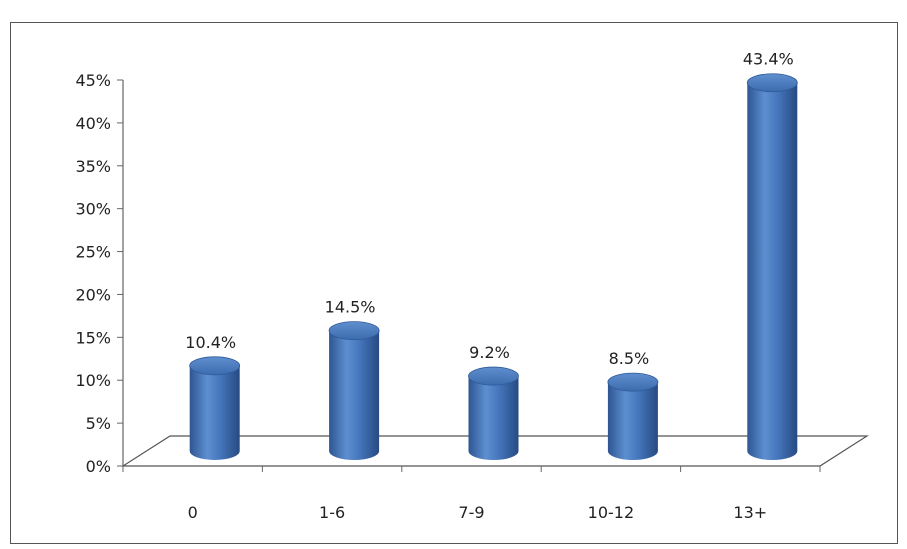 The width and height of the screenshot is (907, 549). What do you see at coordinates (98, 423) in the screenshot?
I see `y-tick-label: 5%` at bounding box center [98, 423].